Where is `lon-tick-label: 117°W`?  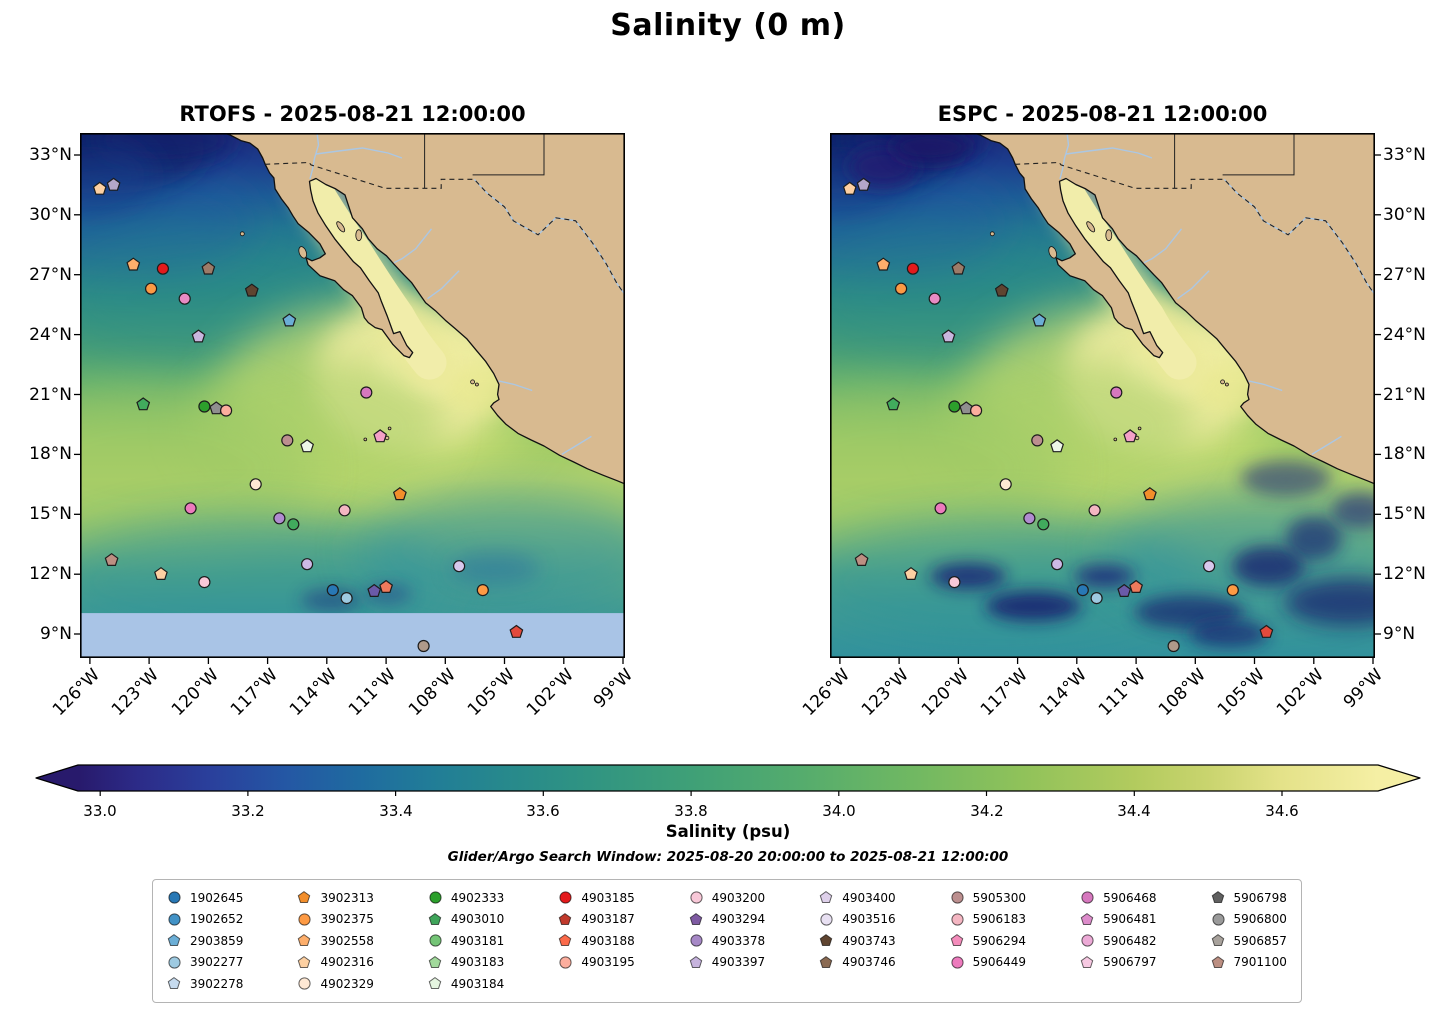
lon-tick-label: 117°W is located at coordinates (1004, 692).